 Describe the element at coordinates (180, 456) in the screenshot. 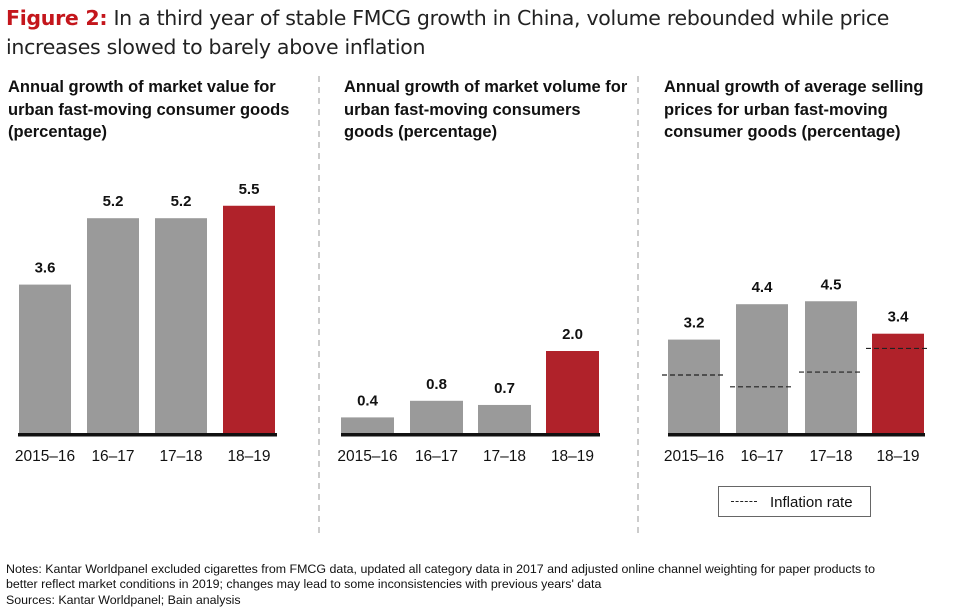

I see `category-label-p1-3: 17–18` at that location.